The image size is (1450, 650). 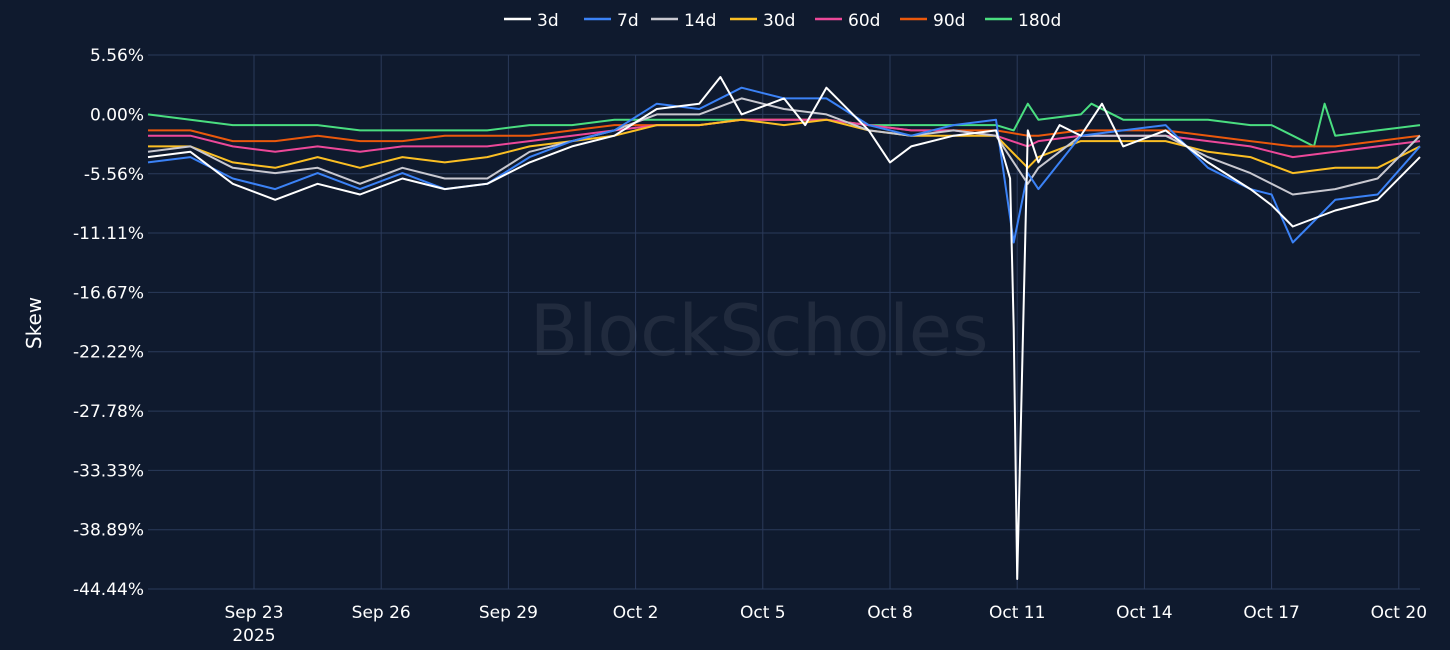 What do you see at coordinates (108, 353) in the screenshot?
I see `y-tick-label: -22.22%` at bounding box center [108, 353].